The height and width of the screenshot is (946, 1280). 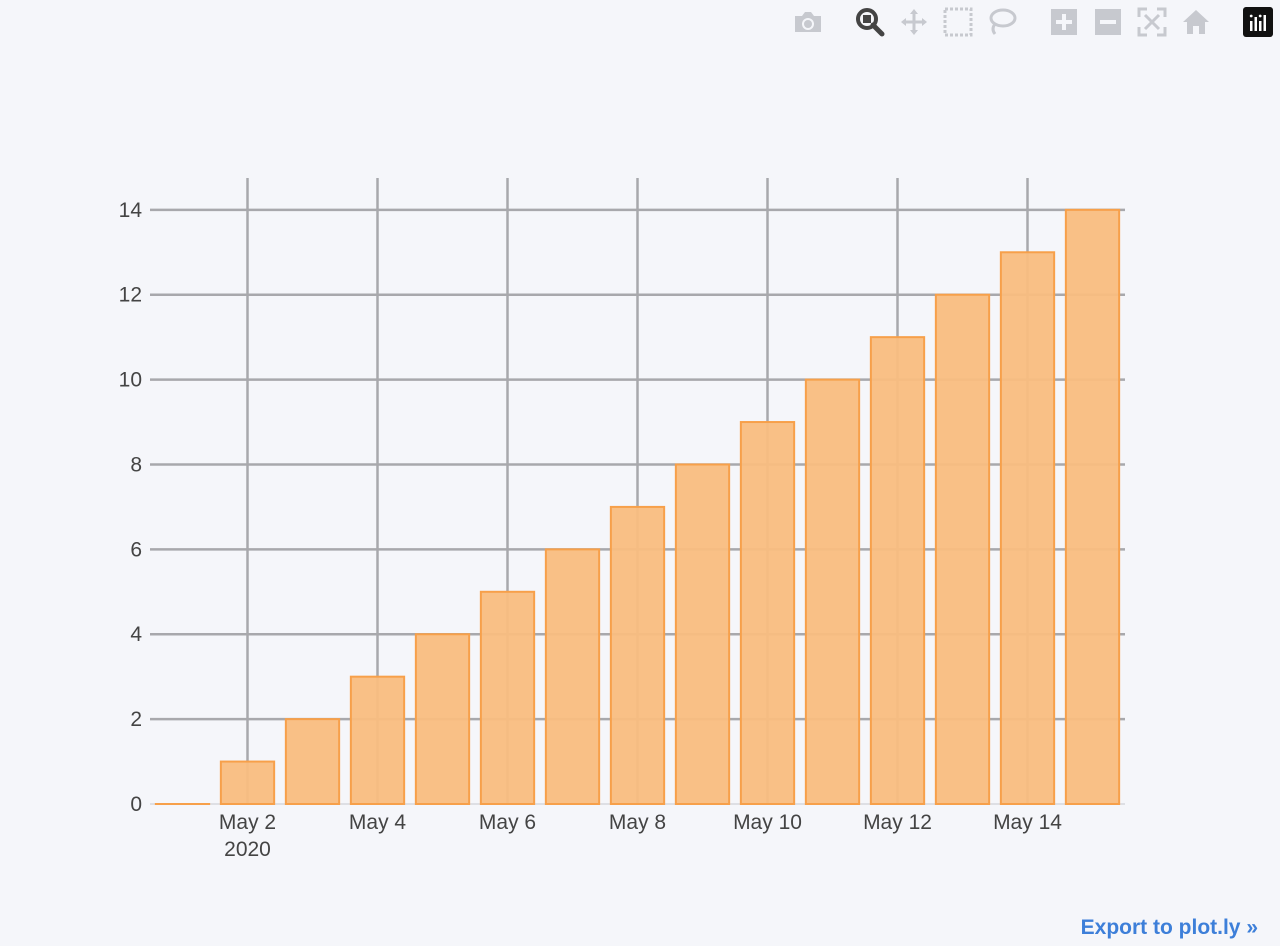 I want to click on modebar, so click(x=1024, y=22).